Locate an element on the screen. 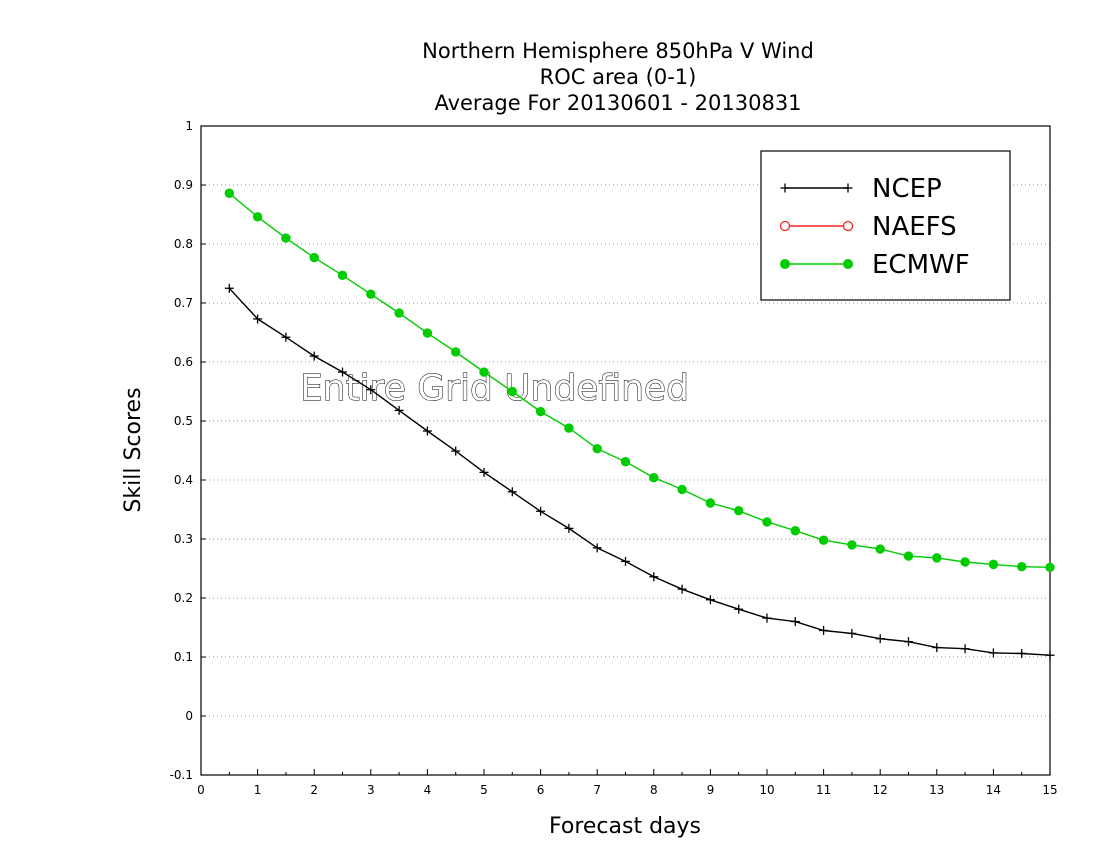 The image size is (1100, 850). x-tick-label: 11 is located at coordinates (823, 790).